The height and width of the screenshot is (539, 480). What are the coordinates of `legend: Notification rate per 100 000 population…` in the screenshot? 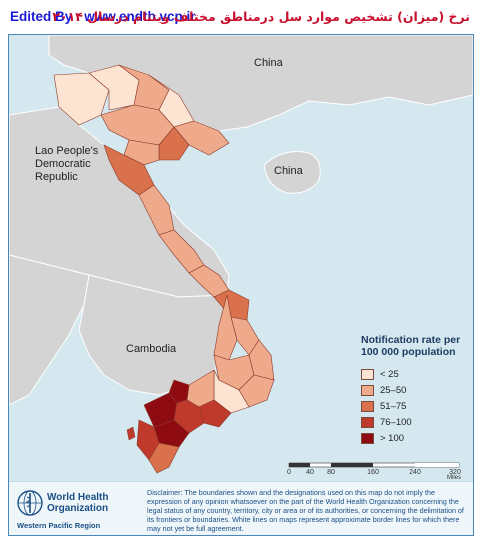 It's located at (416, 390).